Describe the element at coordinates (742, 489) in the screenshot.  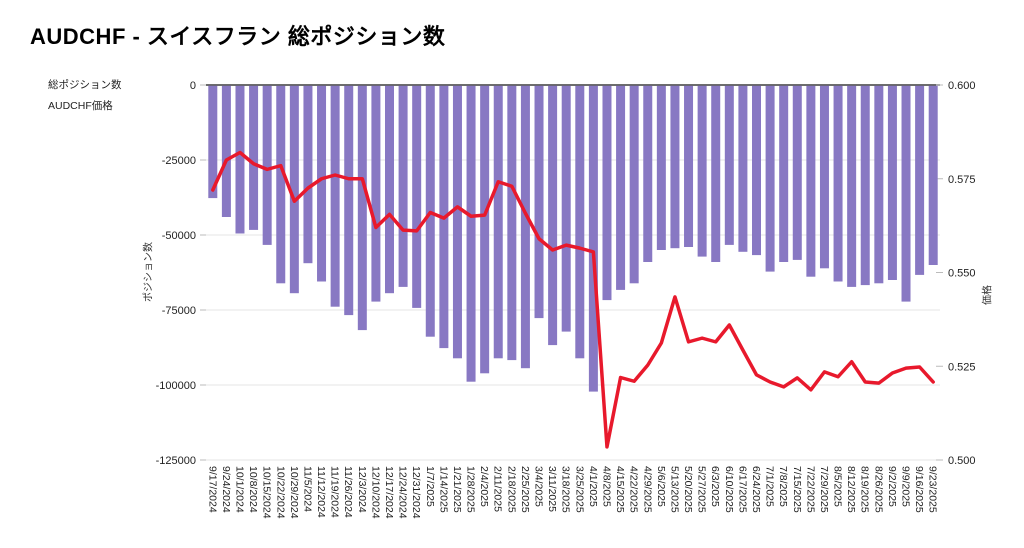
I see `x-axis-date-label: 6/17/2025` at that location.